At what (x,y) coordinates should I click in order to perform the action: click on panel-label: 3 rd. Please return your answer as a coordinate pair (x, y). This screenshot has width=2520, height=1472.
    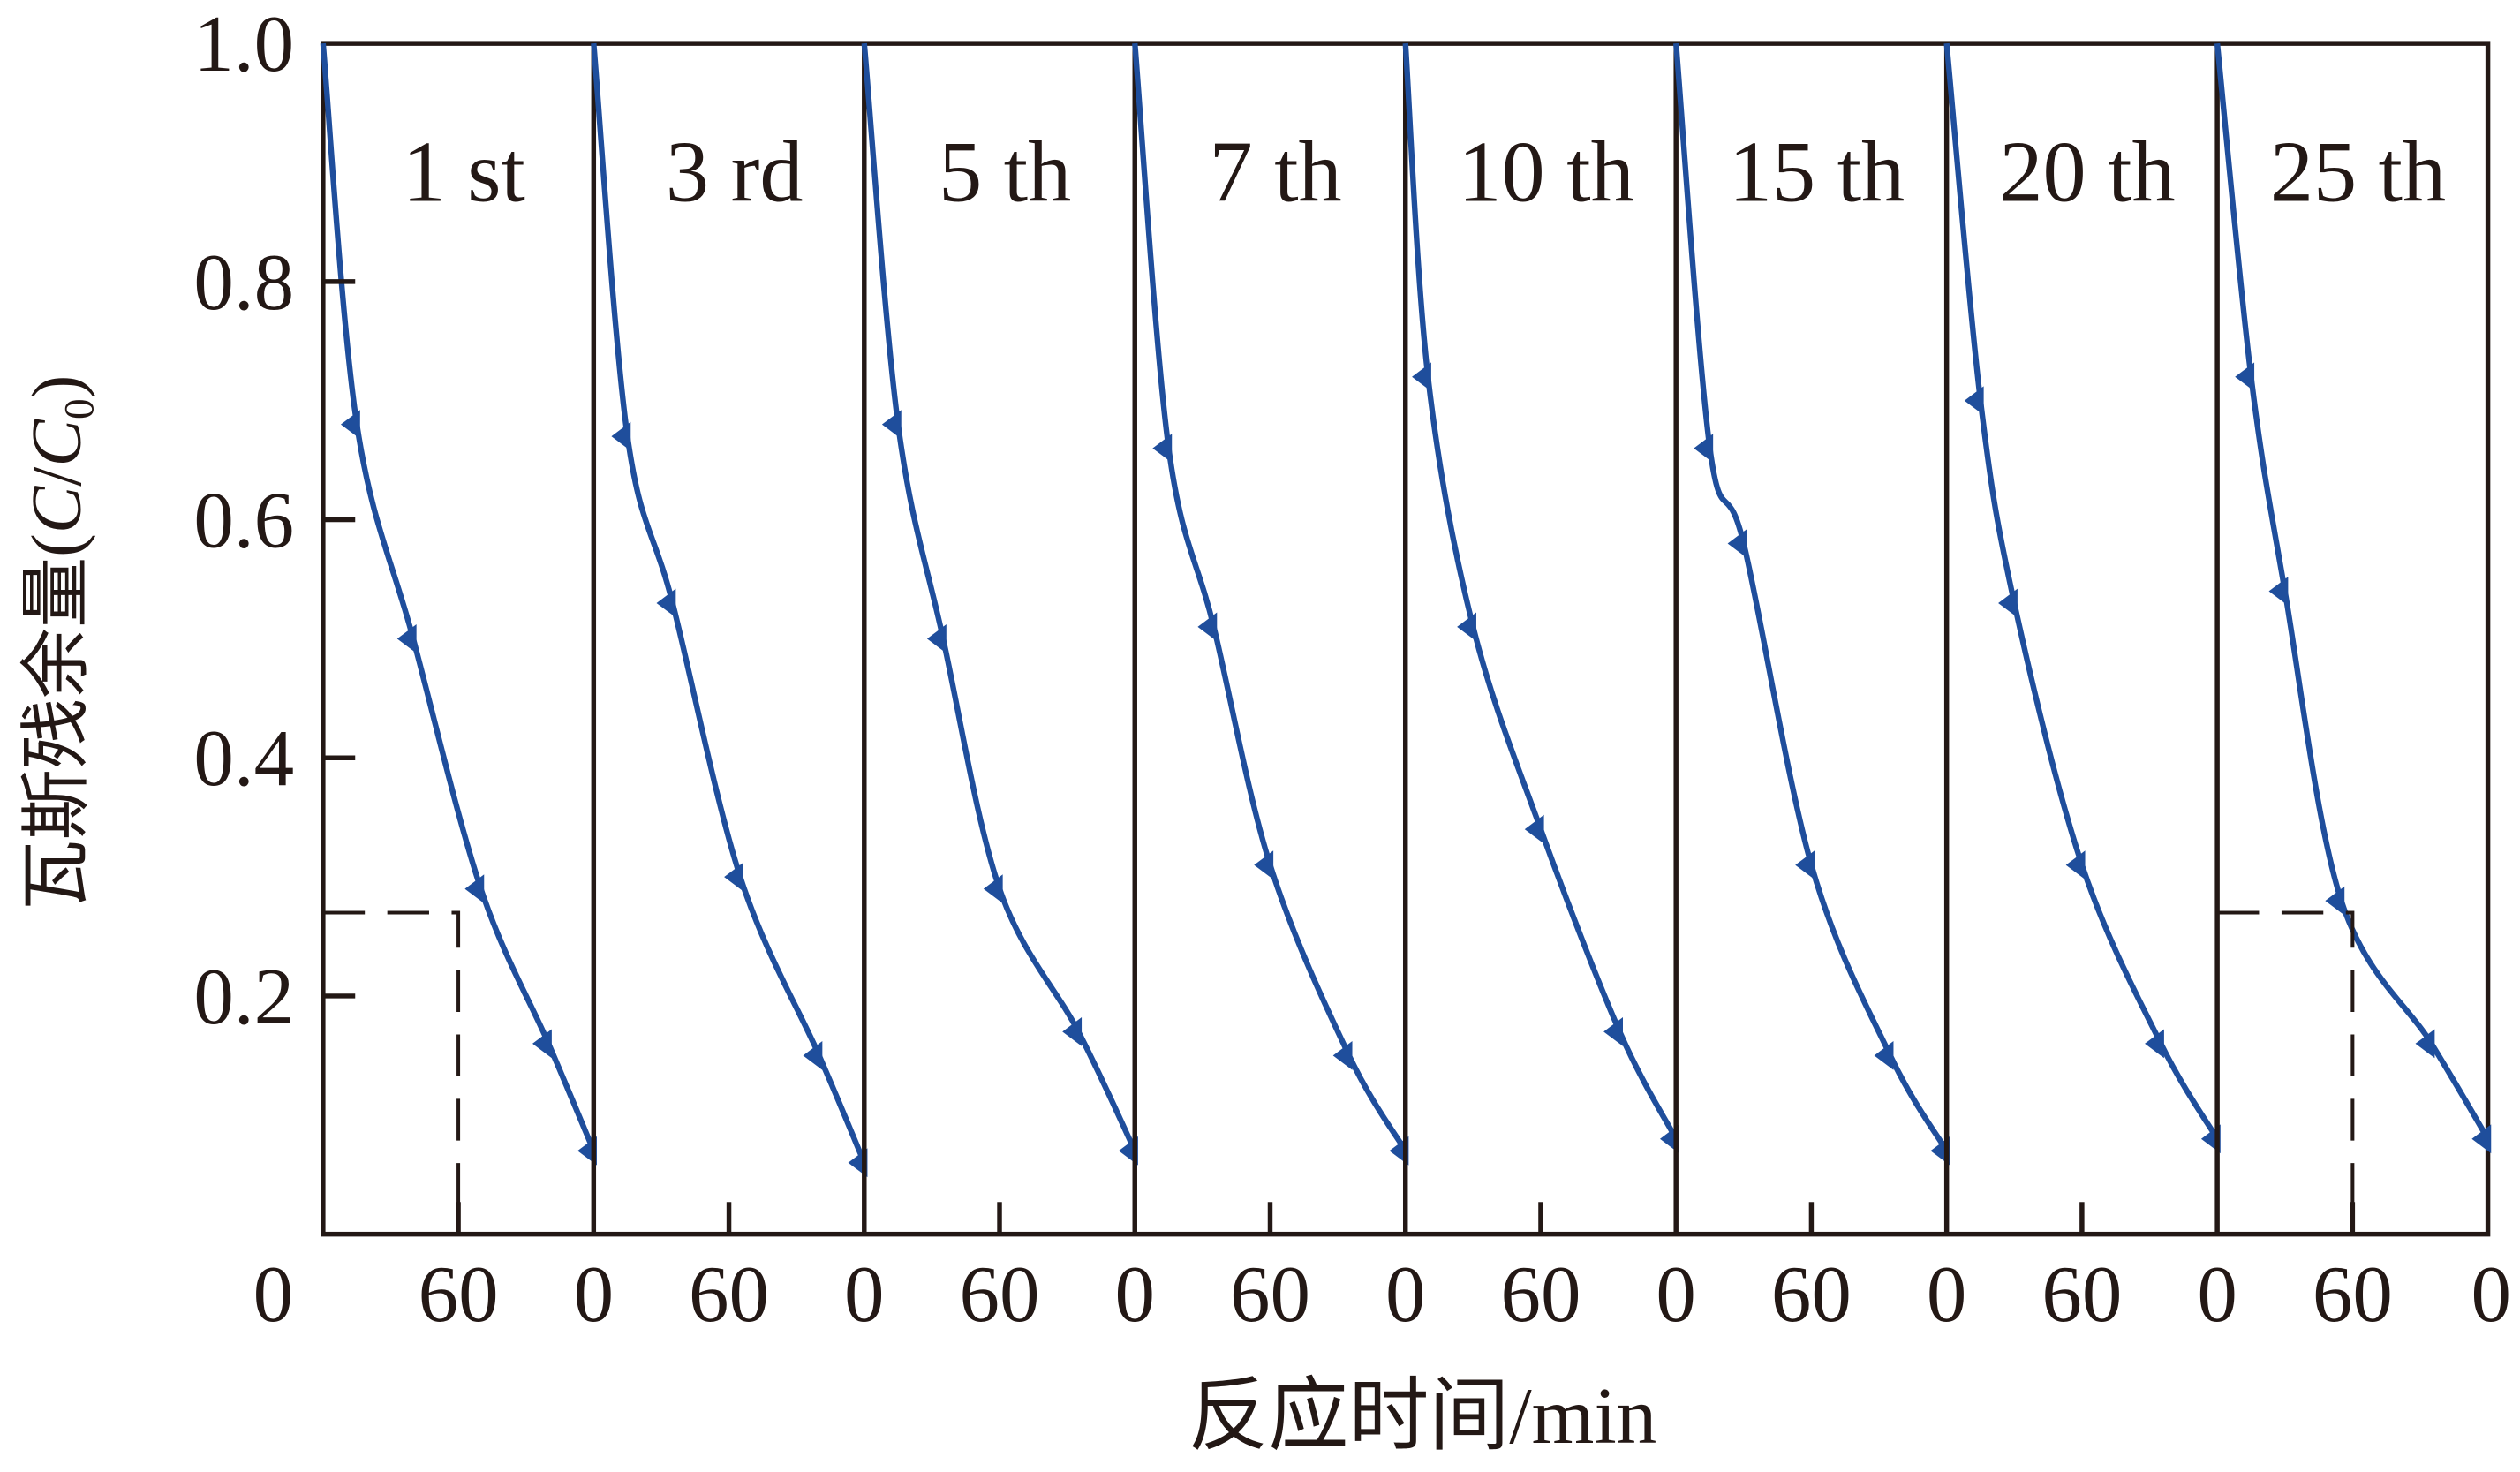
    Looking at the image, I should click on (735, 172).